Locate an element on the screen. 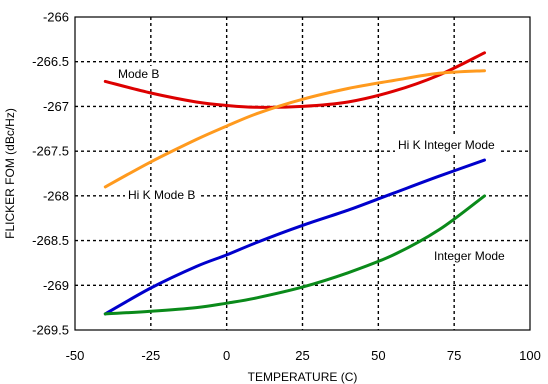 Image resolution: width=548 pixels, height=384 pixels. x-tick-label: 75 is located at coordinates (454, 355).